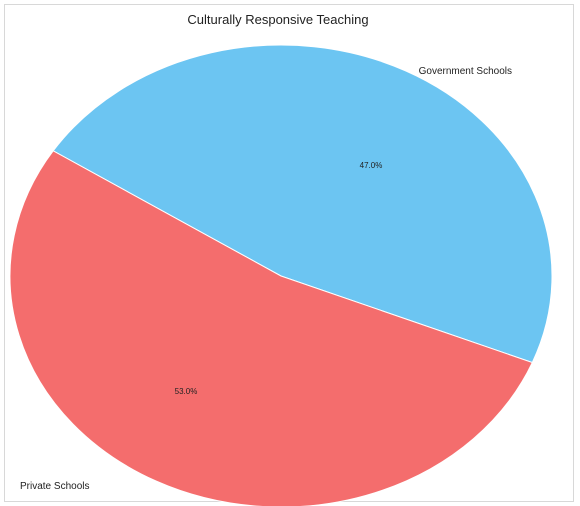 The height and width of the screenshot is (506, 580). I want to click on chart-title: Culturally Responsive Teaching, so click(277, 19).